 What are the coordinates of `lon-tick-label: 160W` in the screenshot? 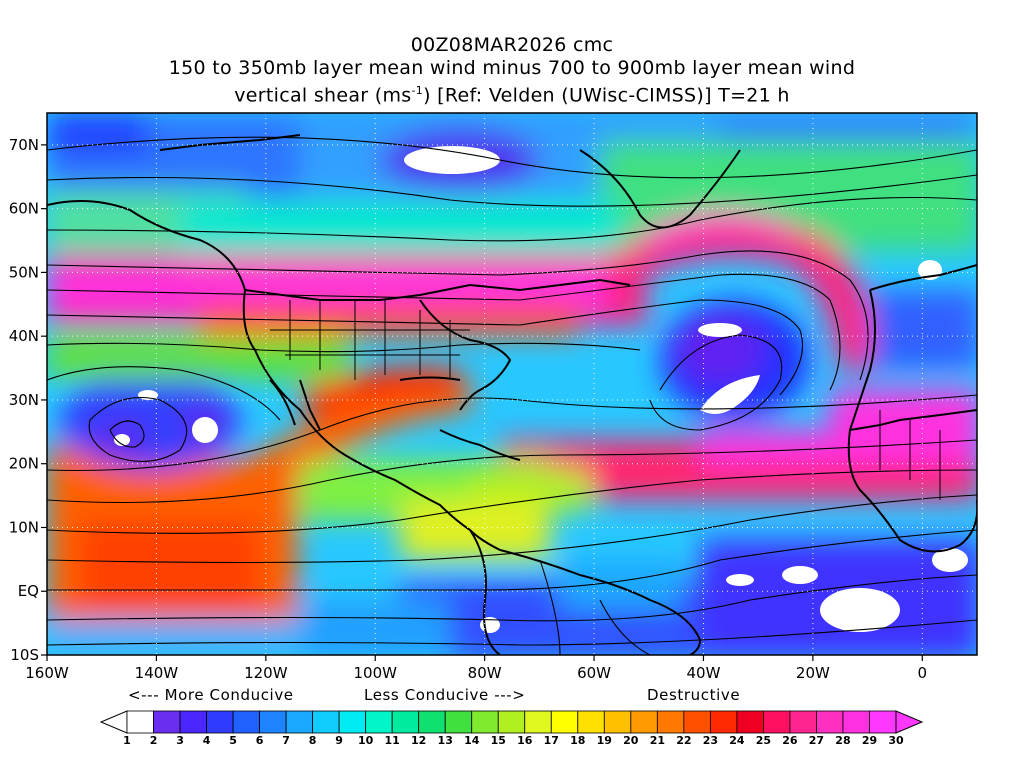 It's located at (47, 673).